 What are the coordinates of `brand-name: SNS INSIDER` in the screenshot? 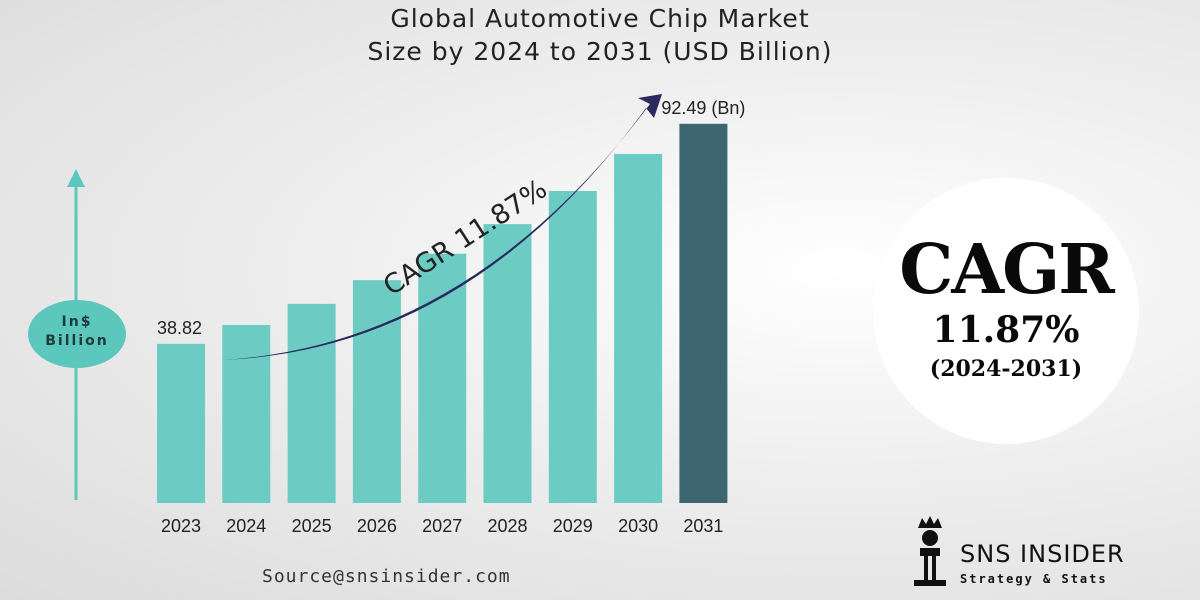 It's located at (1042, 554).